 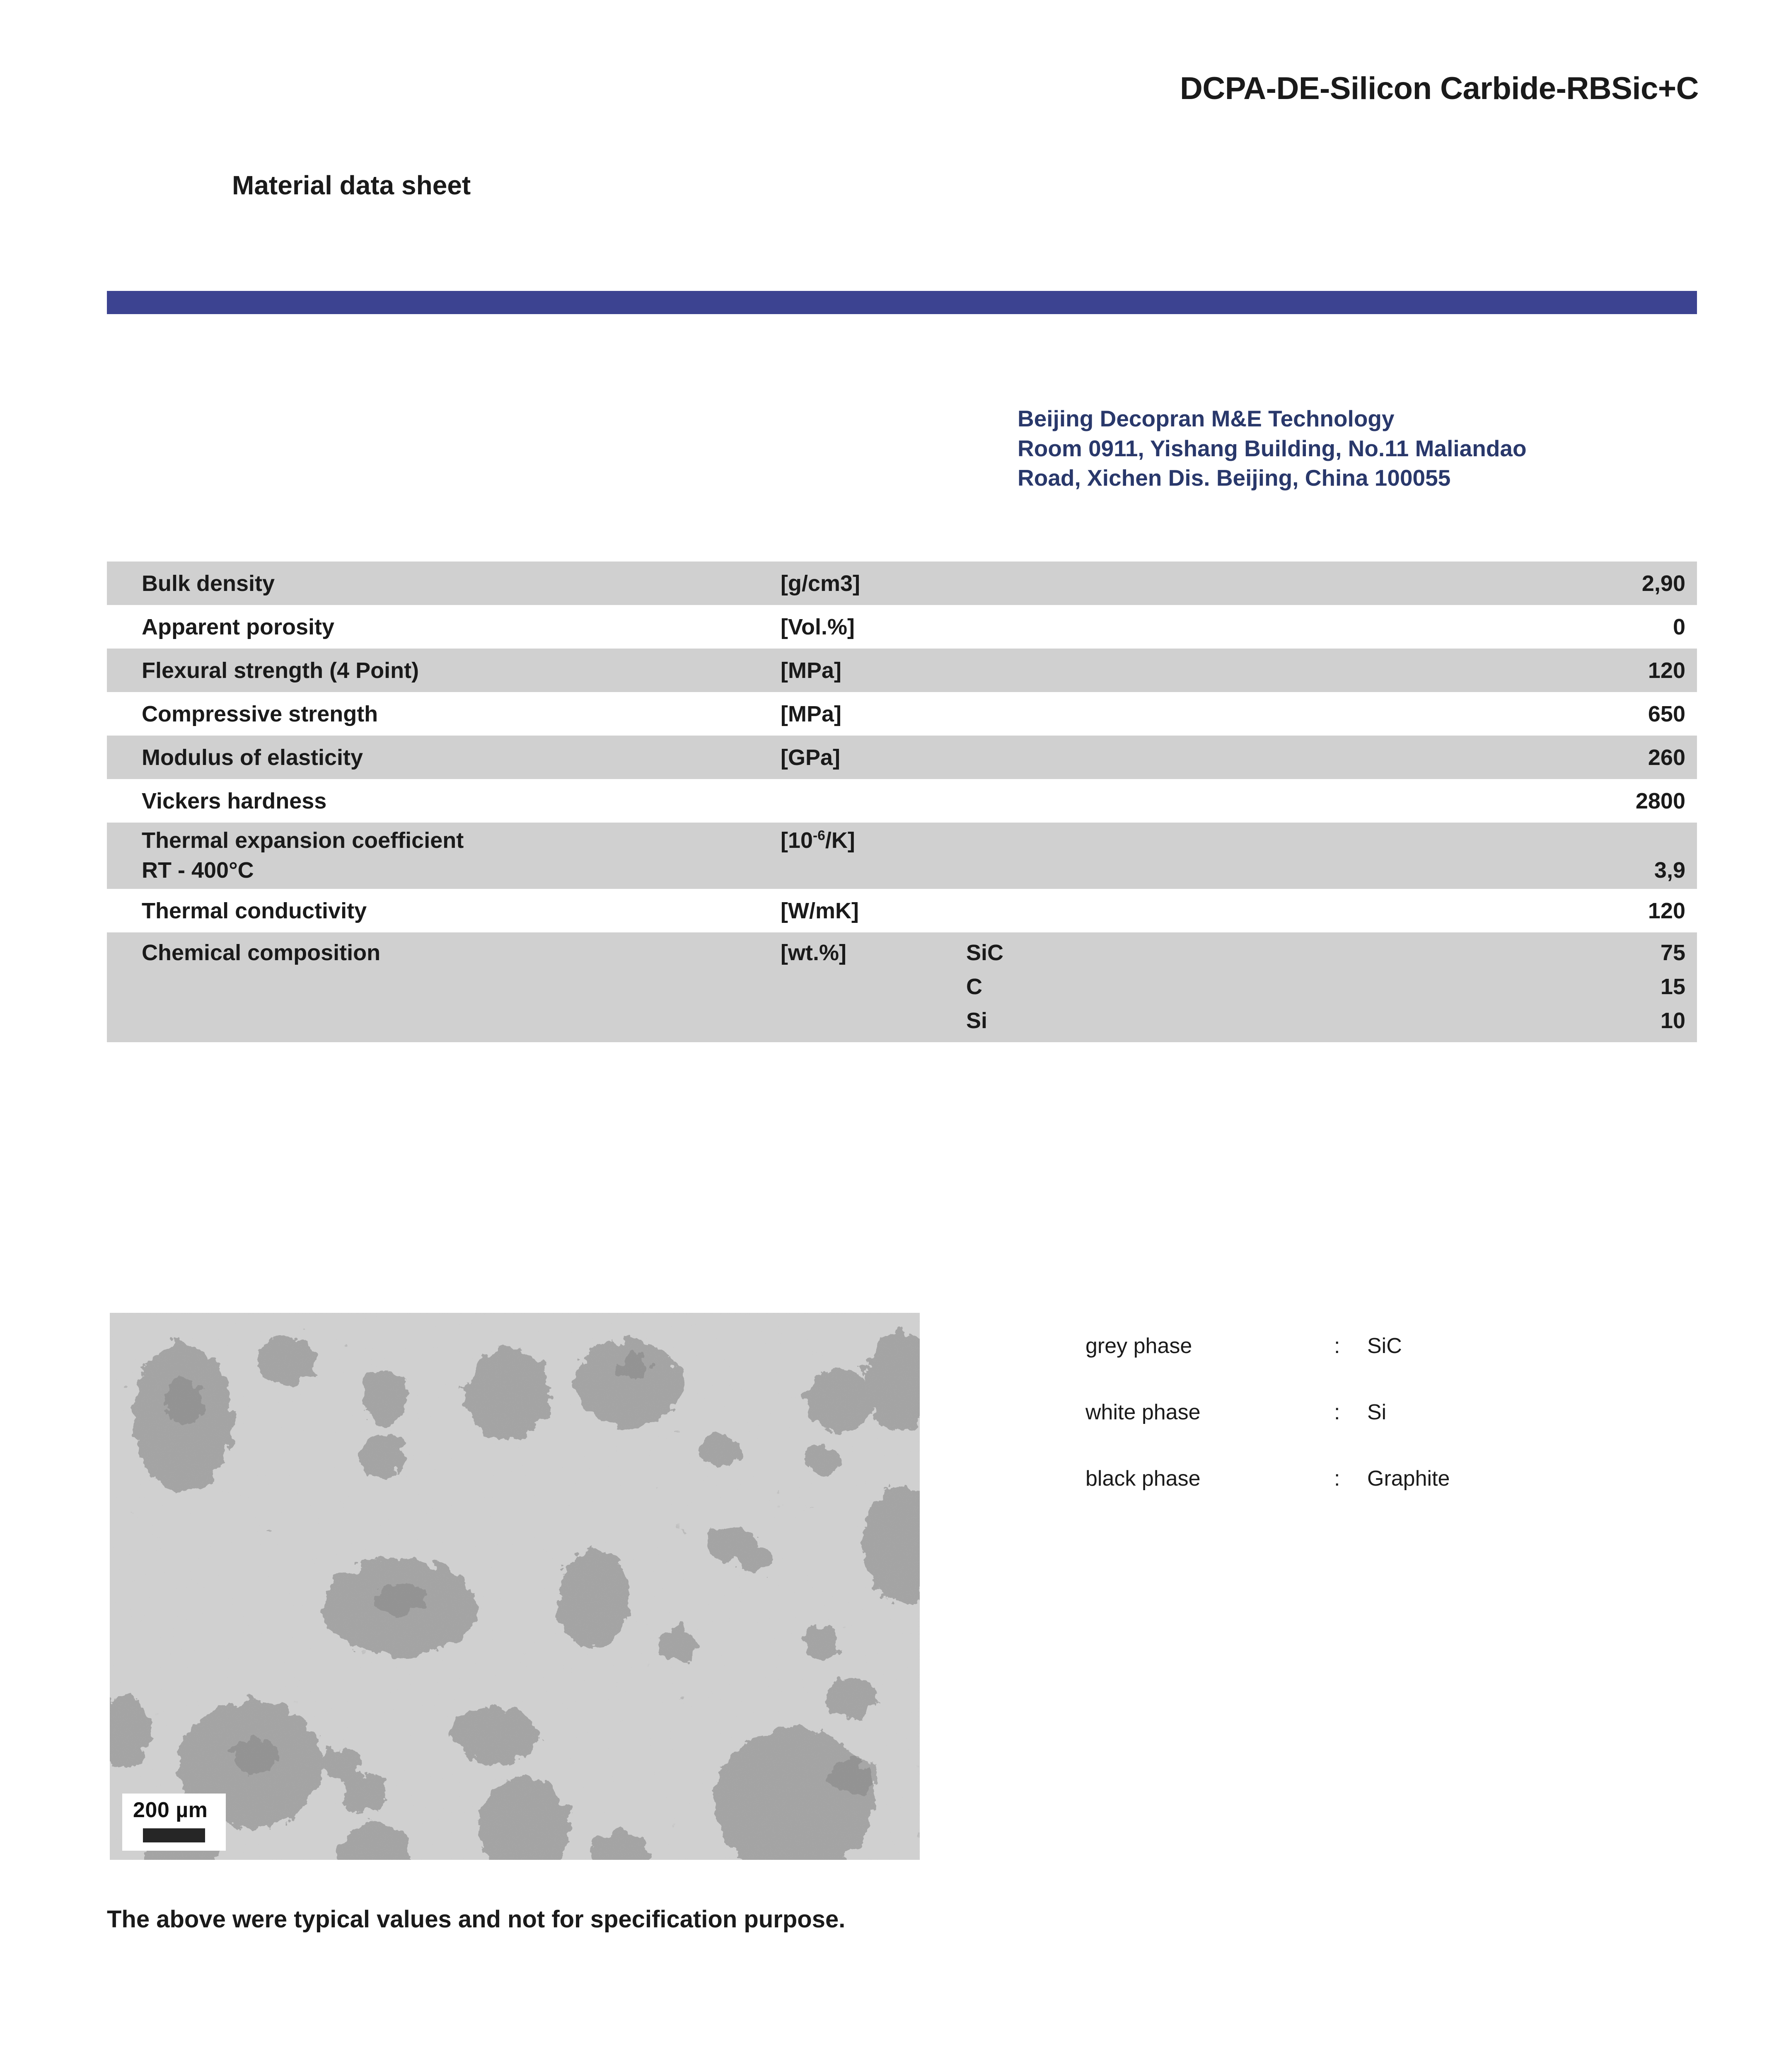 What do you see at coordinates (820, 910) in the screenshot?
I see `property-unit: [W/mK]` at bounding box center [820, 910].